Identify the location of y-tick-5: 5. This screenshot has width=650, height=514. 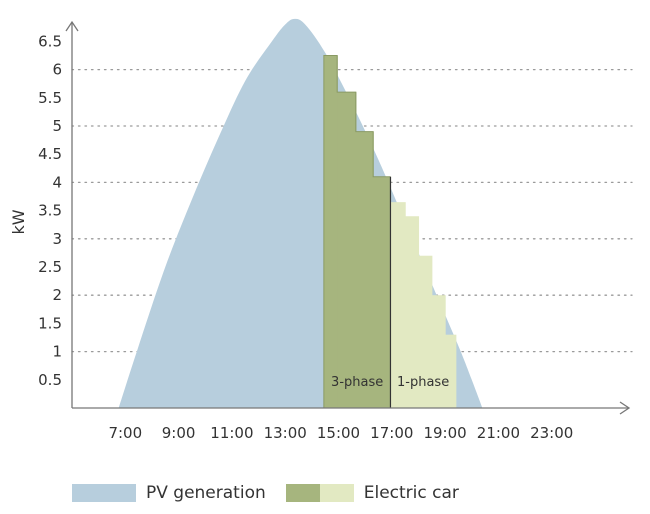
(57, 126).